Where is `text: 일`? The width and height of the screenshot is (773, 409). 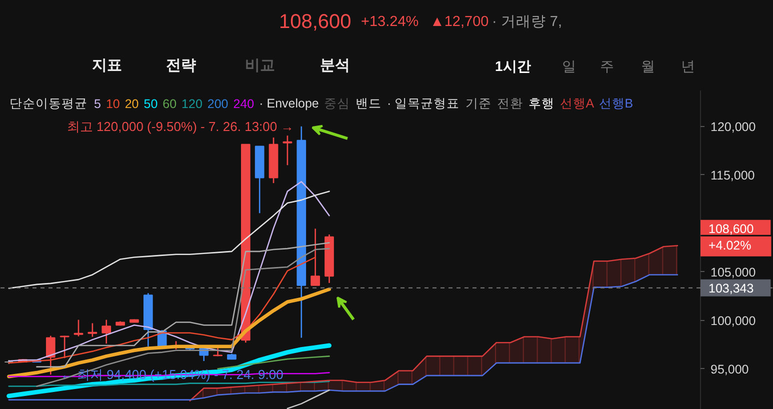 text: 일 is located at coordinates (569, 66).